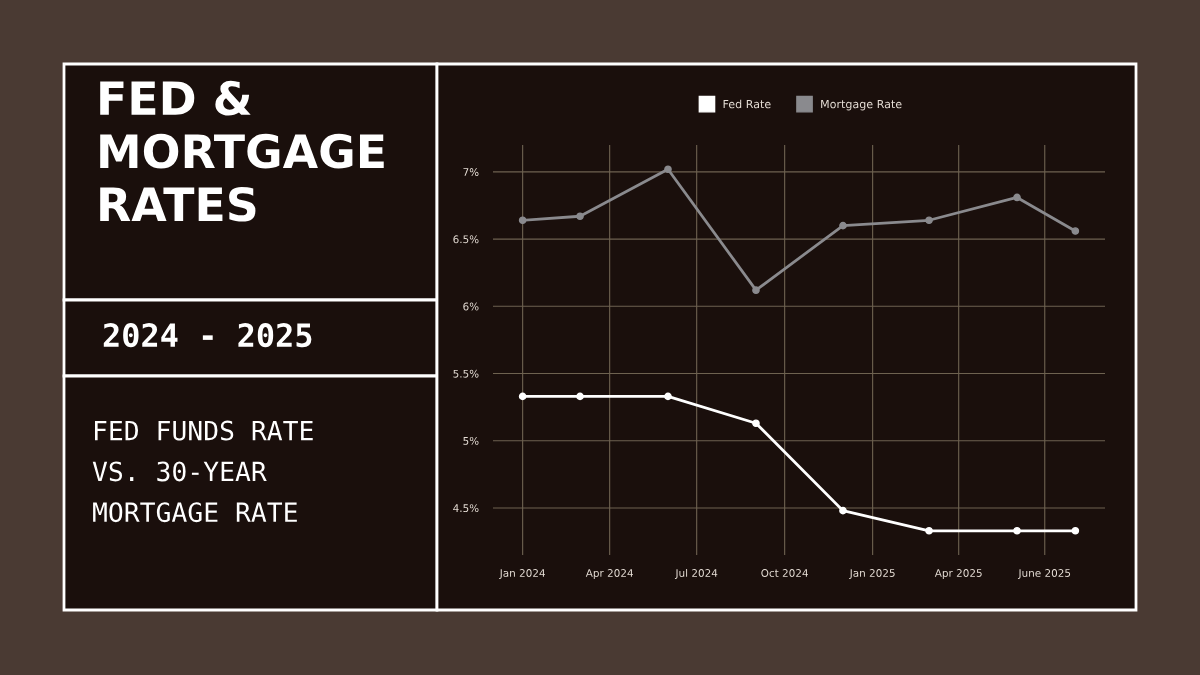  I want to click on y-tick-label: 6%, so click(471, 306).